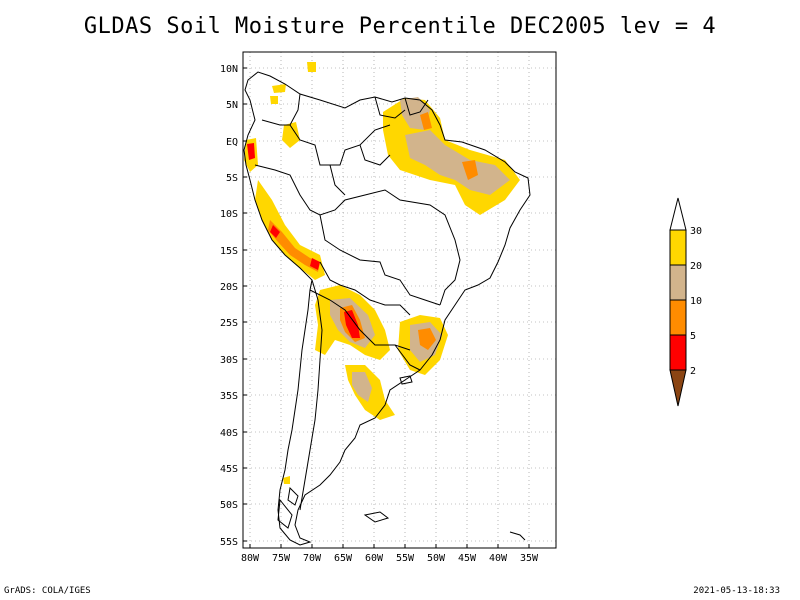 The width and height of the screenshot is (800, 600). Describe the element at coordinates (529, 558) in the screenshot. I see `lon-label: 35W` at that location.